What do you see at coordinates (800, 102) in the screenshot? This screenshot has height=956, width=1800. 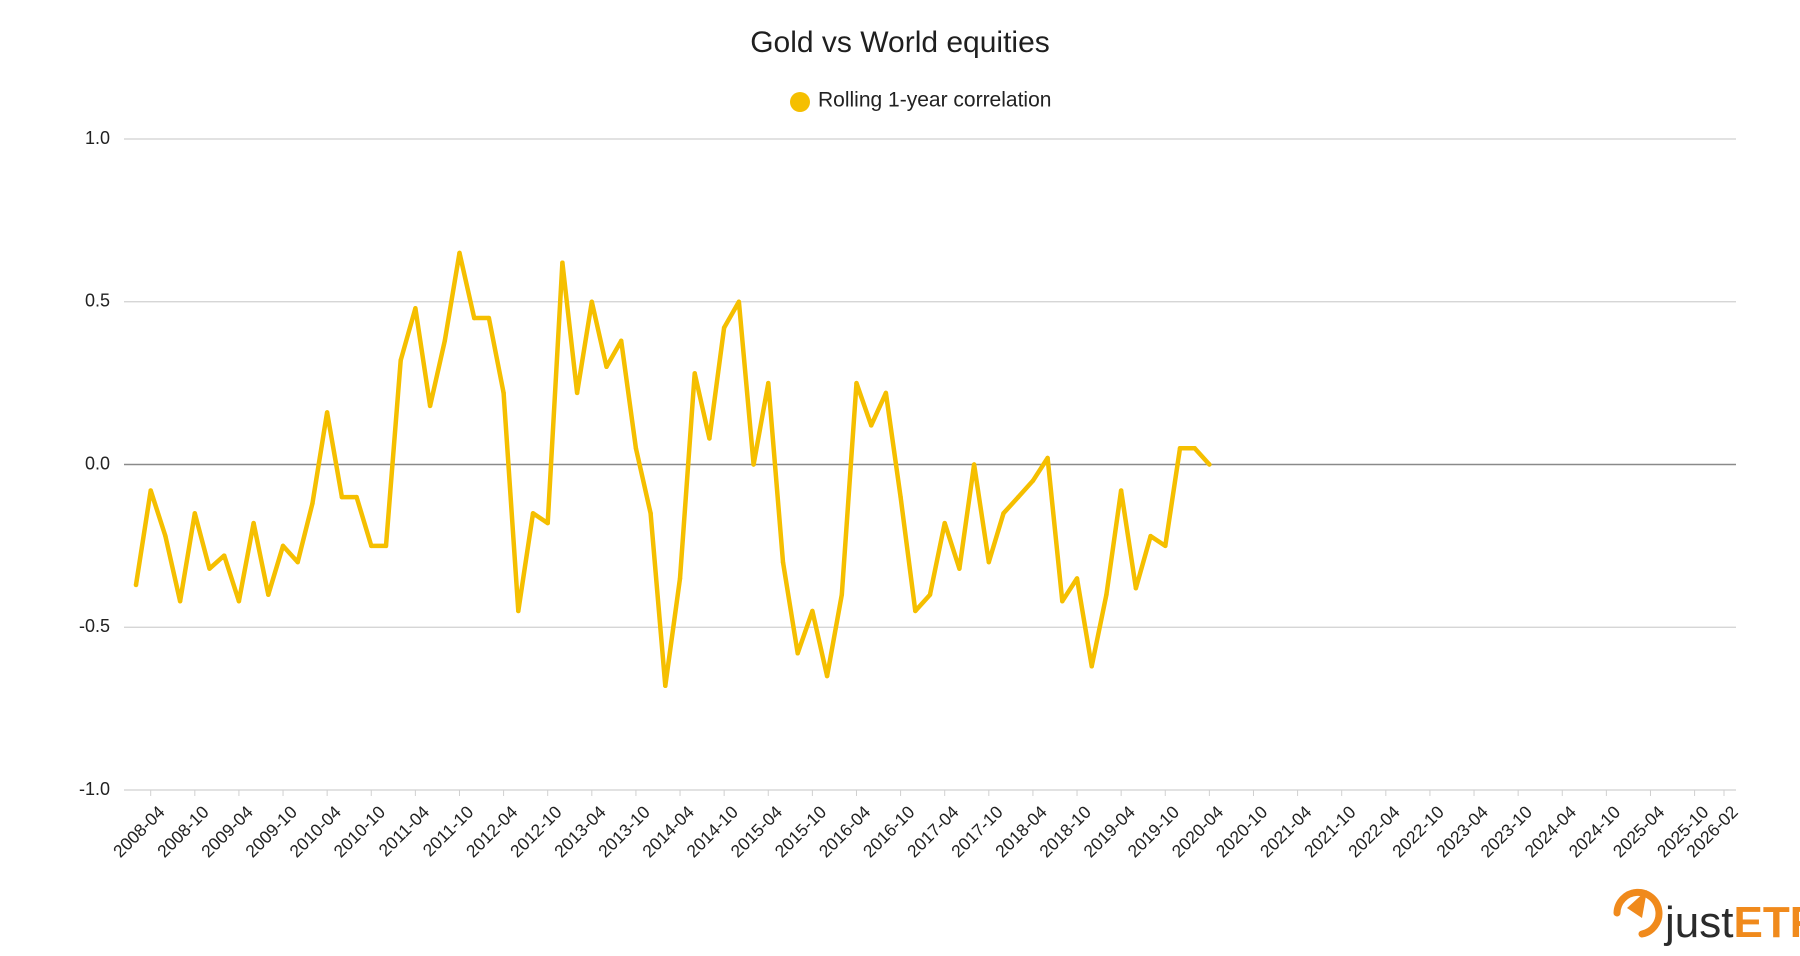 I see `legend-marker` at bounding box center [800, 102].